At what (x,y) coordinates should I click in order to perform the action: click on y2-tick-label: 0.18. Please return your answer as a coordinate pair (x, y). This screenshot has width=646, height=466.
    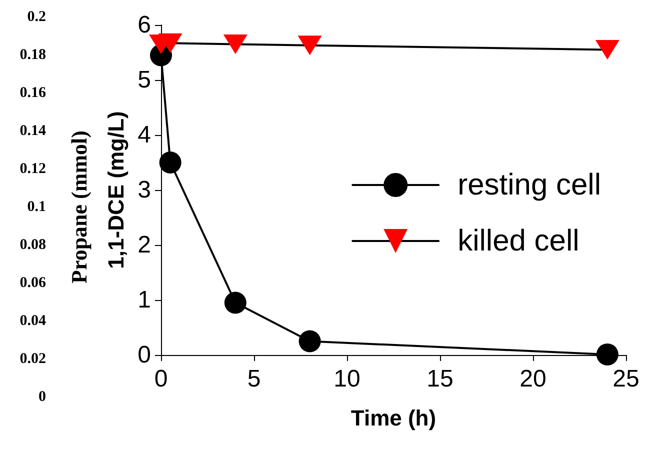
    Looking at the image, I should click on (33, 55).